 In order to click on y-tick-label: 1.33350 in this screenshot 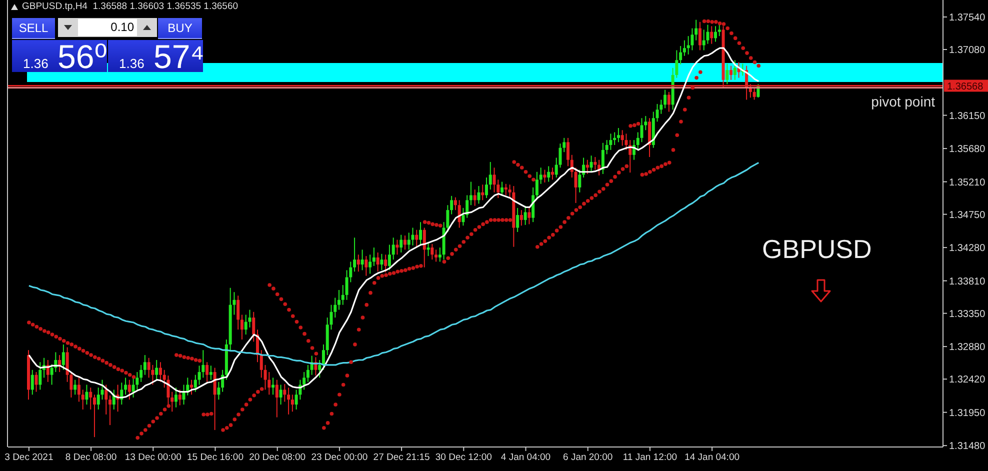, I will do `click(967, 314)`.